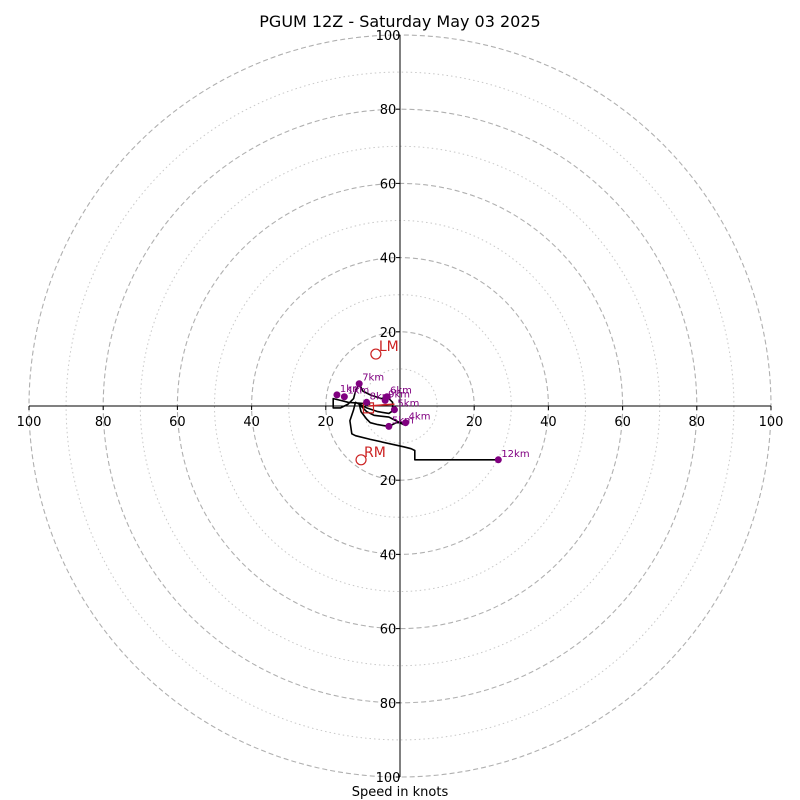  Describe the element at coordinates (420, 417) in the screenshot. I see `height-marker-label: 4km` at that location.